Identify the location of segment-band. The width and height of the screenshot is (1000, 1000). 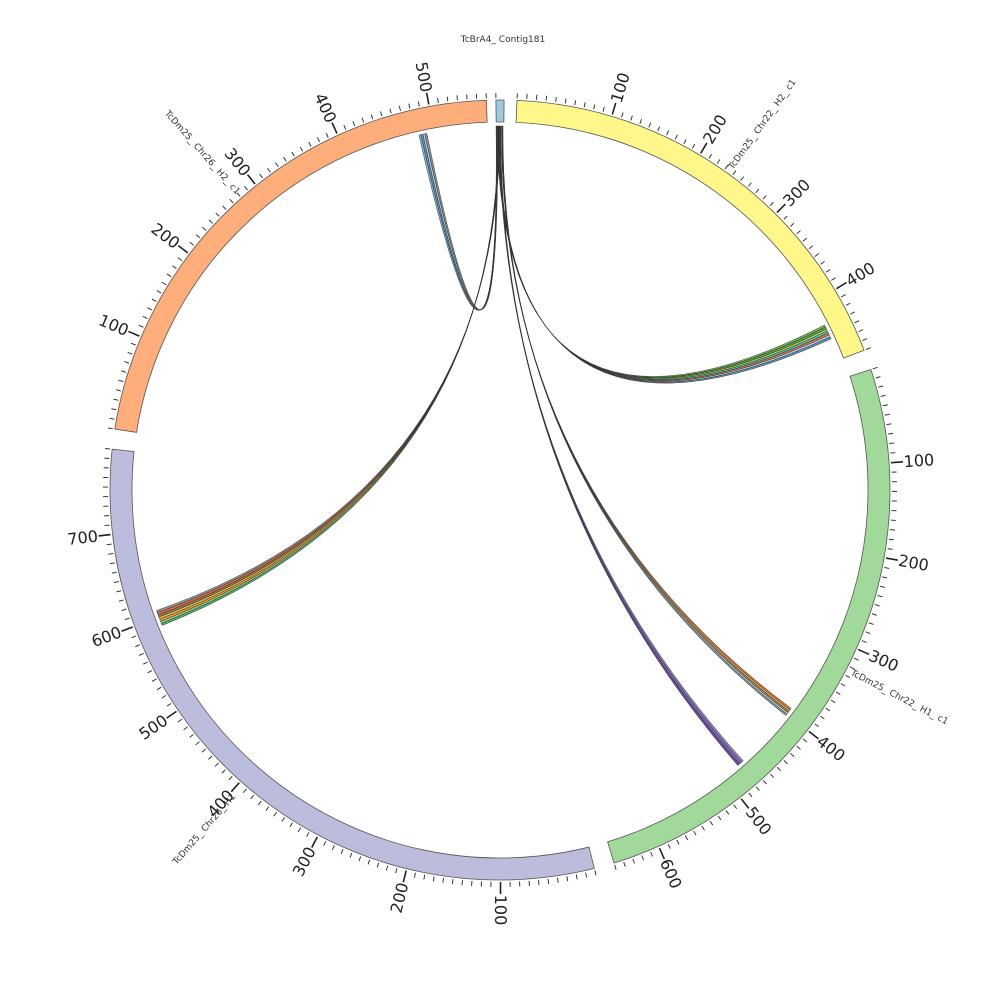
(301, 266).